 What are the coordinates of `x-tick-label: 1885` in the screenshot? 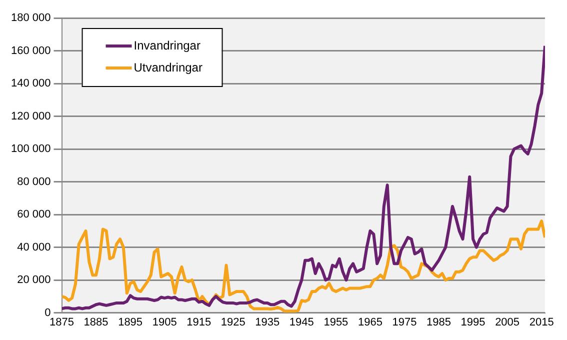 It's located at (96, 322).